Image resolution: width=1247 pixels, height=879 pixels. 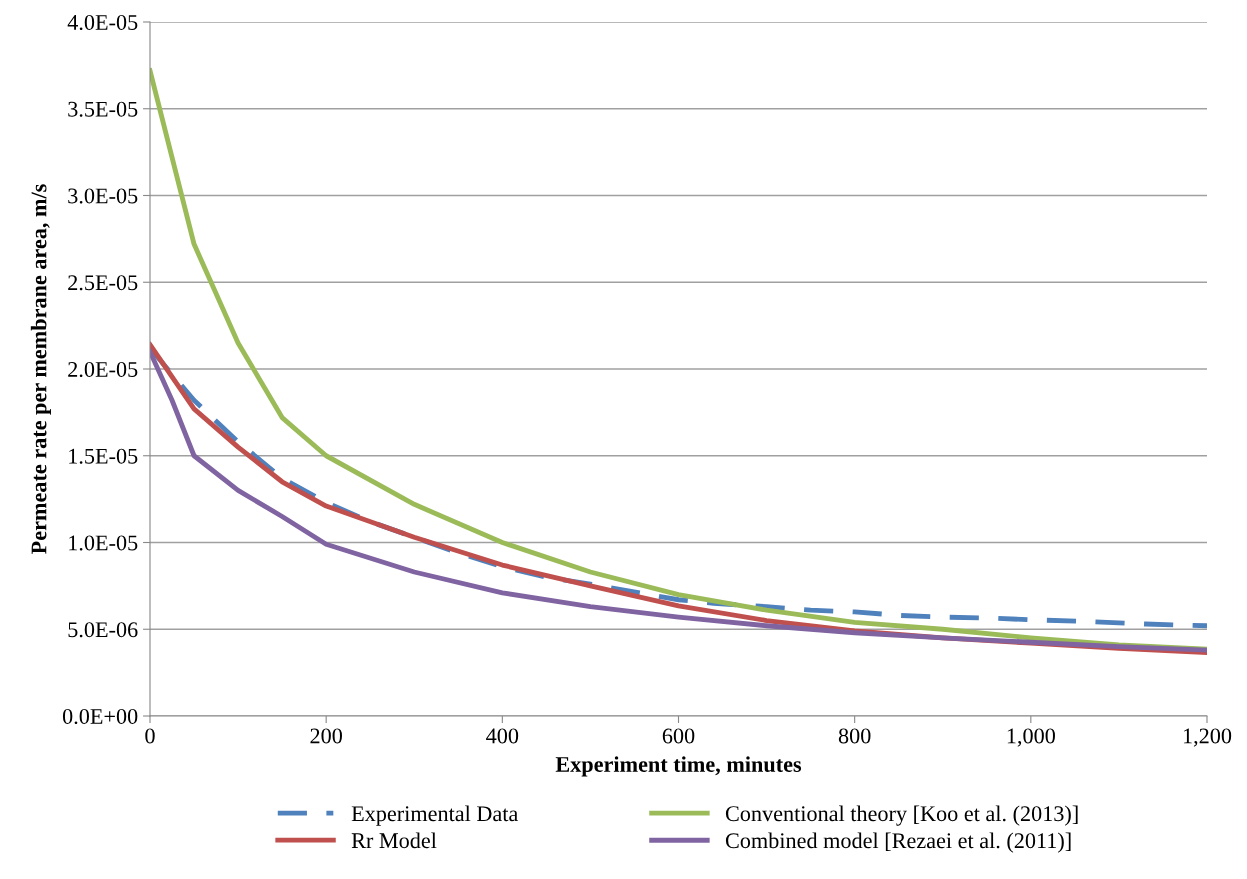 I want to click on x-axis-title: Experiment time, minutes, so click(x=678, y=766).